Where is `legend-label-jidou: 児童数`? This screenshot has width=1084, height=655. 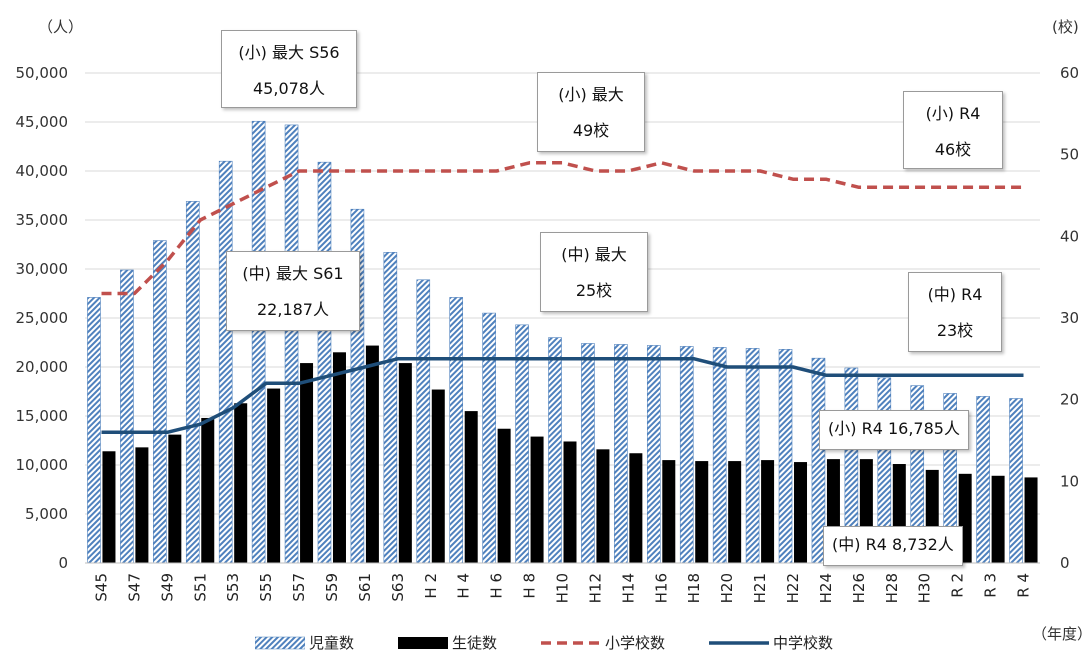 legend-label-jidou: 児童数 is located at coordinates (332, 643).